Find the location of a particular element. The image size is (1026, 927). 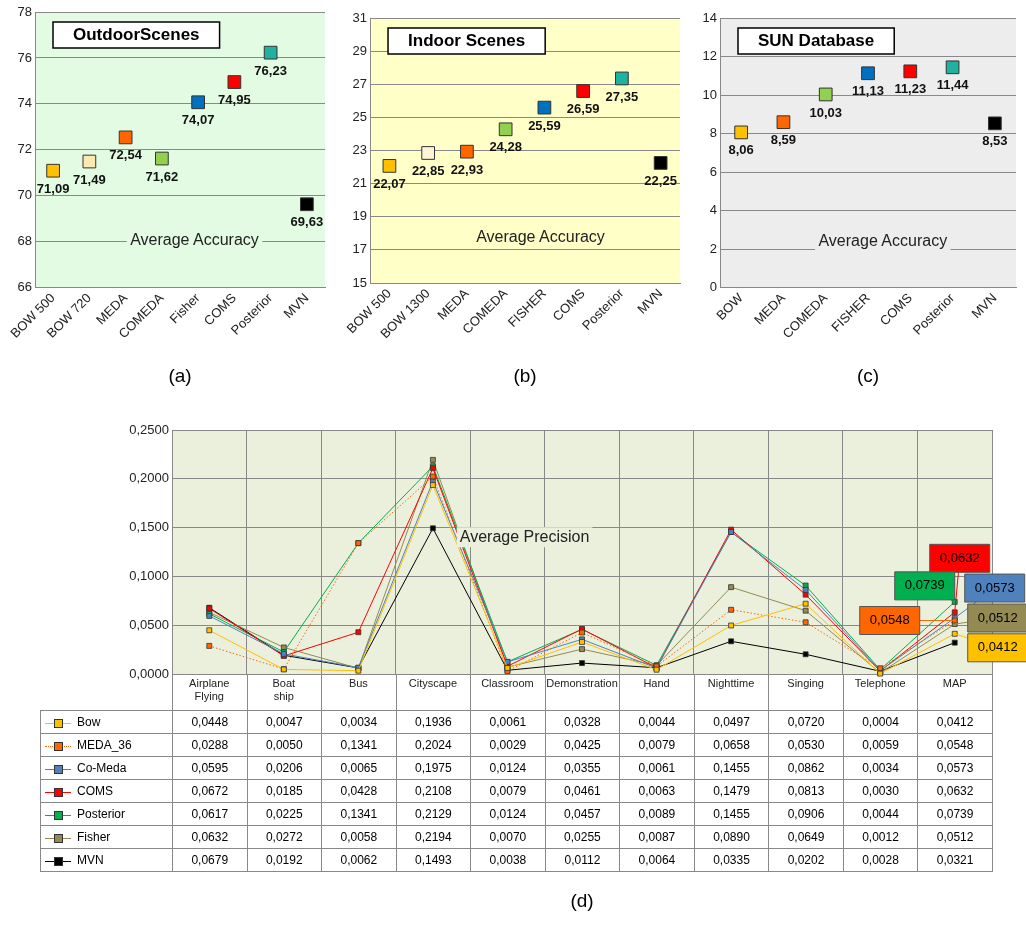

legend-label: Posterior is located at coordinates (106, 814).